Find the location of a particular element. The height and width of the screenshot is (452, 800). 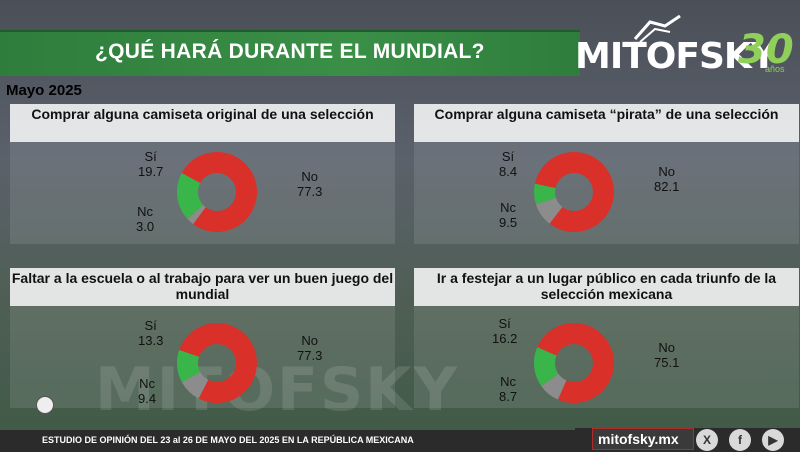

title-bar: ¿QUÉ HARÁ DURANTE EL MUNDIAL? is located at coordinates (290, 53).